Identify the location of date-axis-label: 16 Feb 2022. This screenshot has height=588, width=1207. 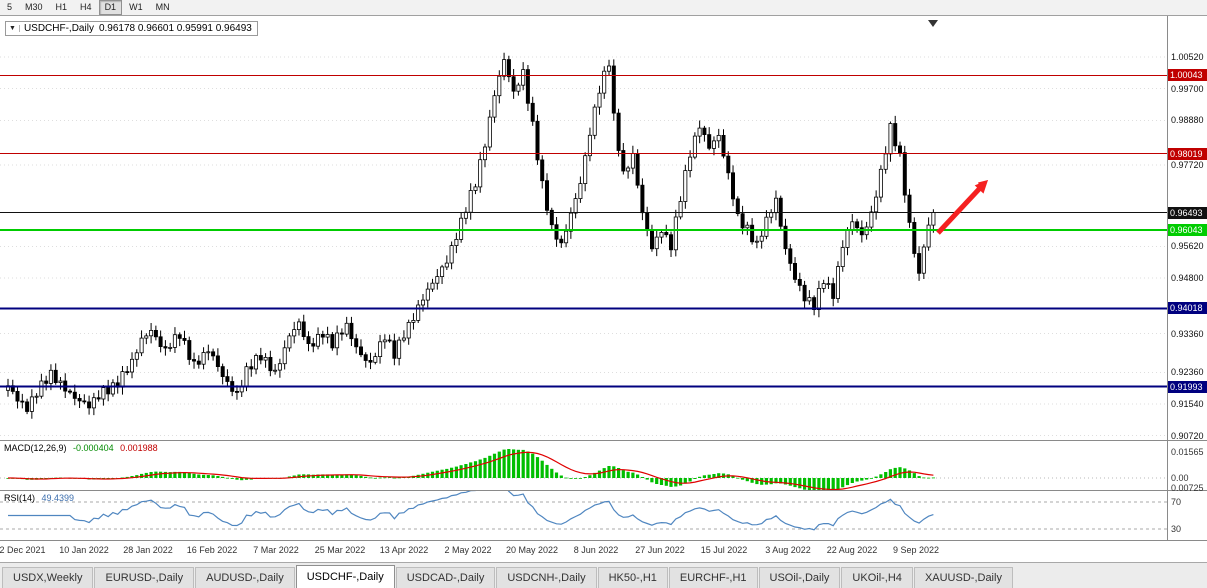
(212, 550).